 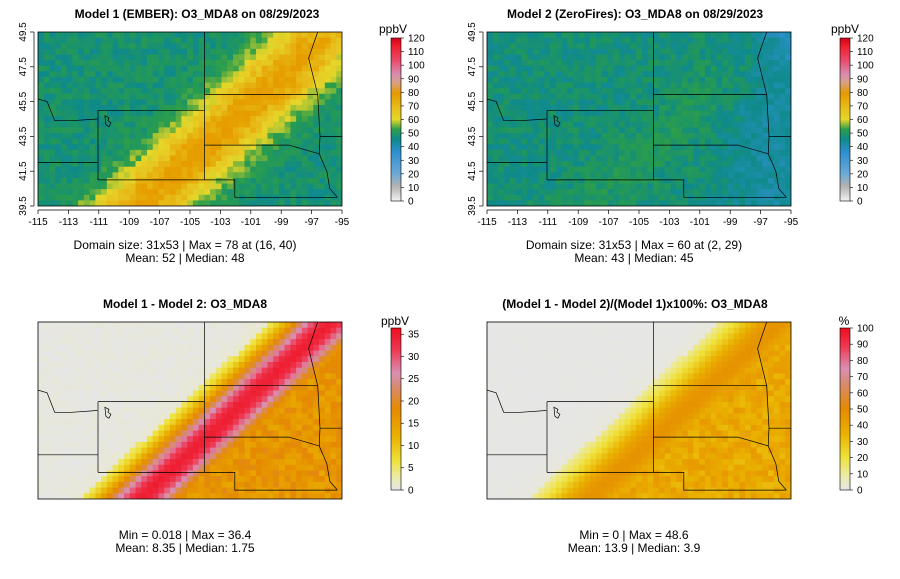 I want to click on y-axis: 39.541.543.545.547.549.5, so click(x=475, y=119).